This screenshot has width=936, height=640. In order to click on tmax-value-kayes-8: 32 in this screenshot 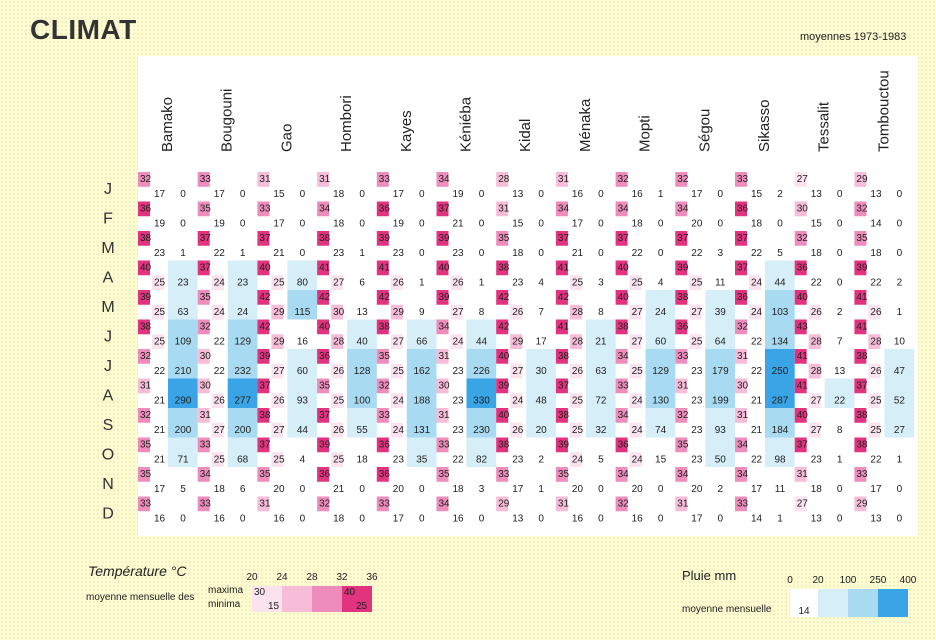, I will do `click(385, 386)`.